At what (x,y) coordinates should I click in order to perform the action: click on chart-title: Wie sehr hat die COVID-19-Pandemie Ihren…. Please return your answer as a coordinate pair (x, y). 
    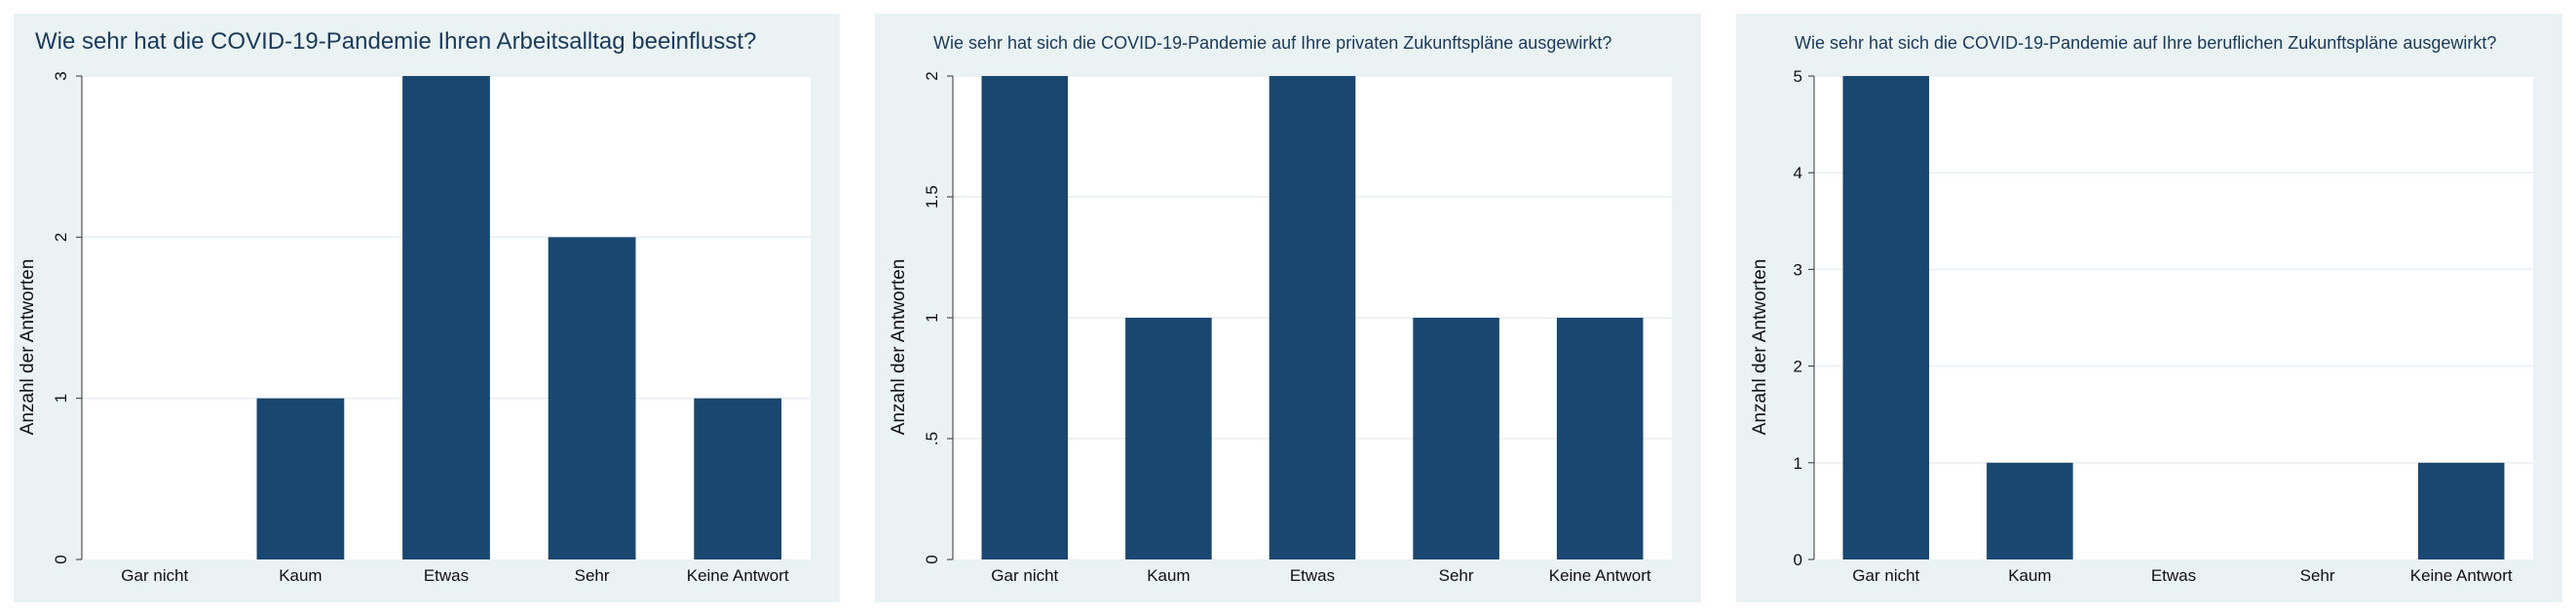
    Looking at the image, I should click on (395, 41).